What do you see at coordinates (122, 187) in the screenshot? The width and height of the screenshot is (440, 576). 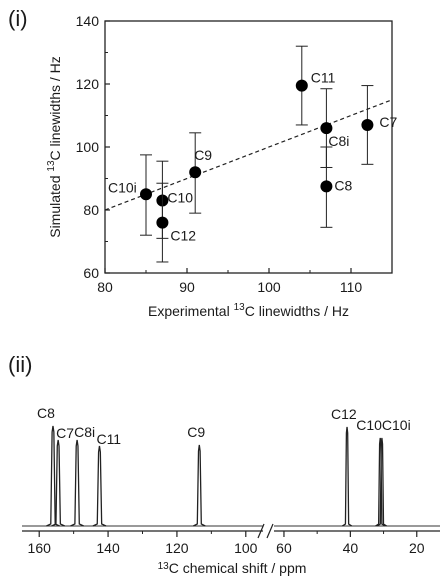 I see `point-label-c10i: C10i` at bounding box center [122, 187].